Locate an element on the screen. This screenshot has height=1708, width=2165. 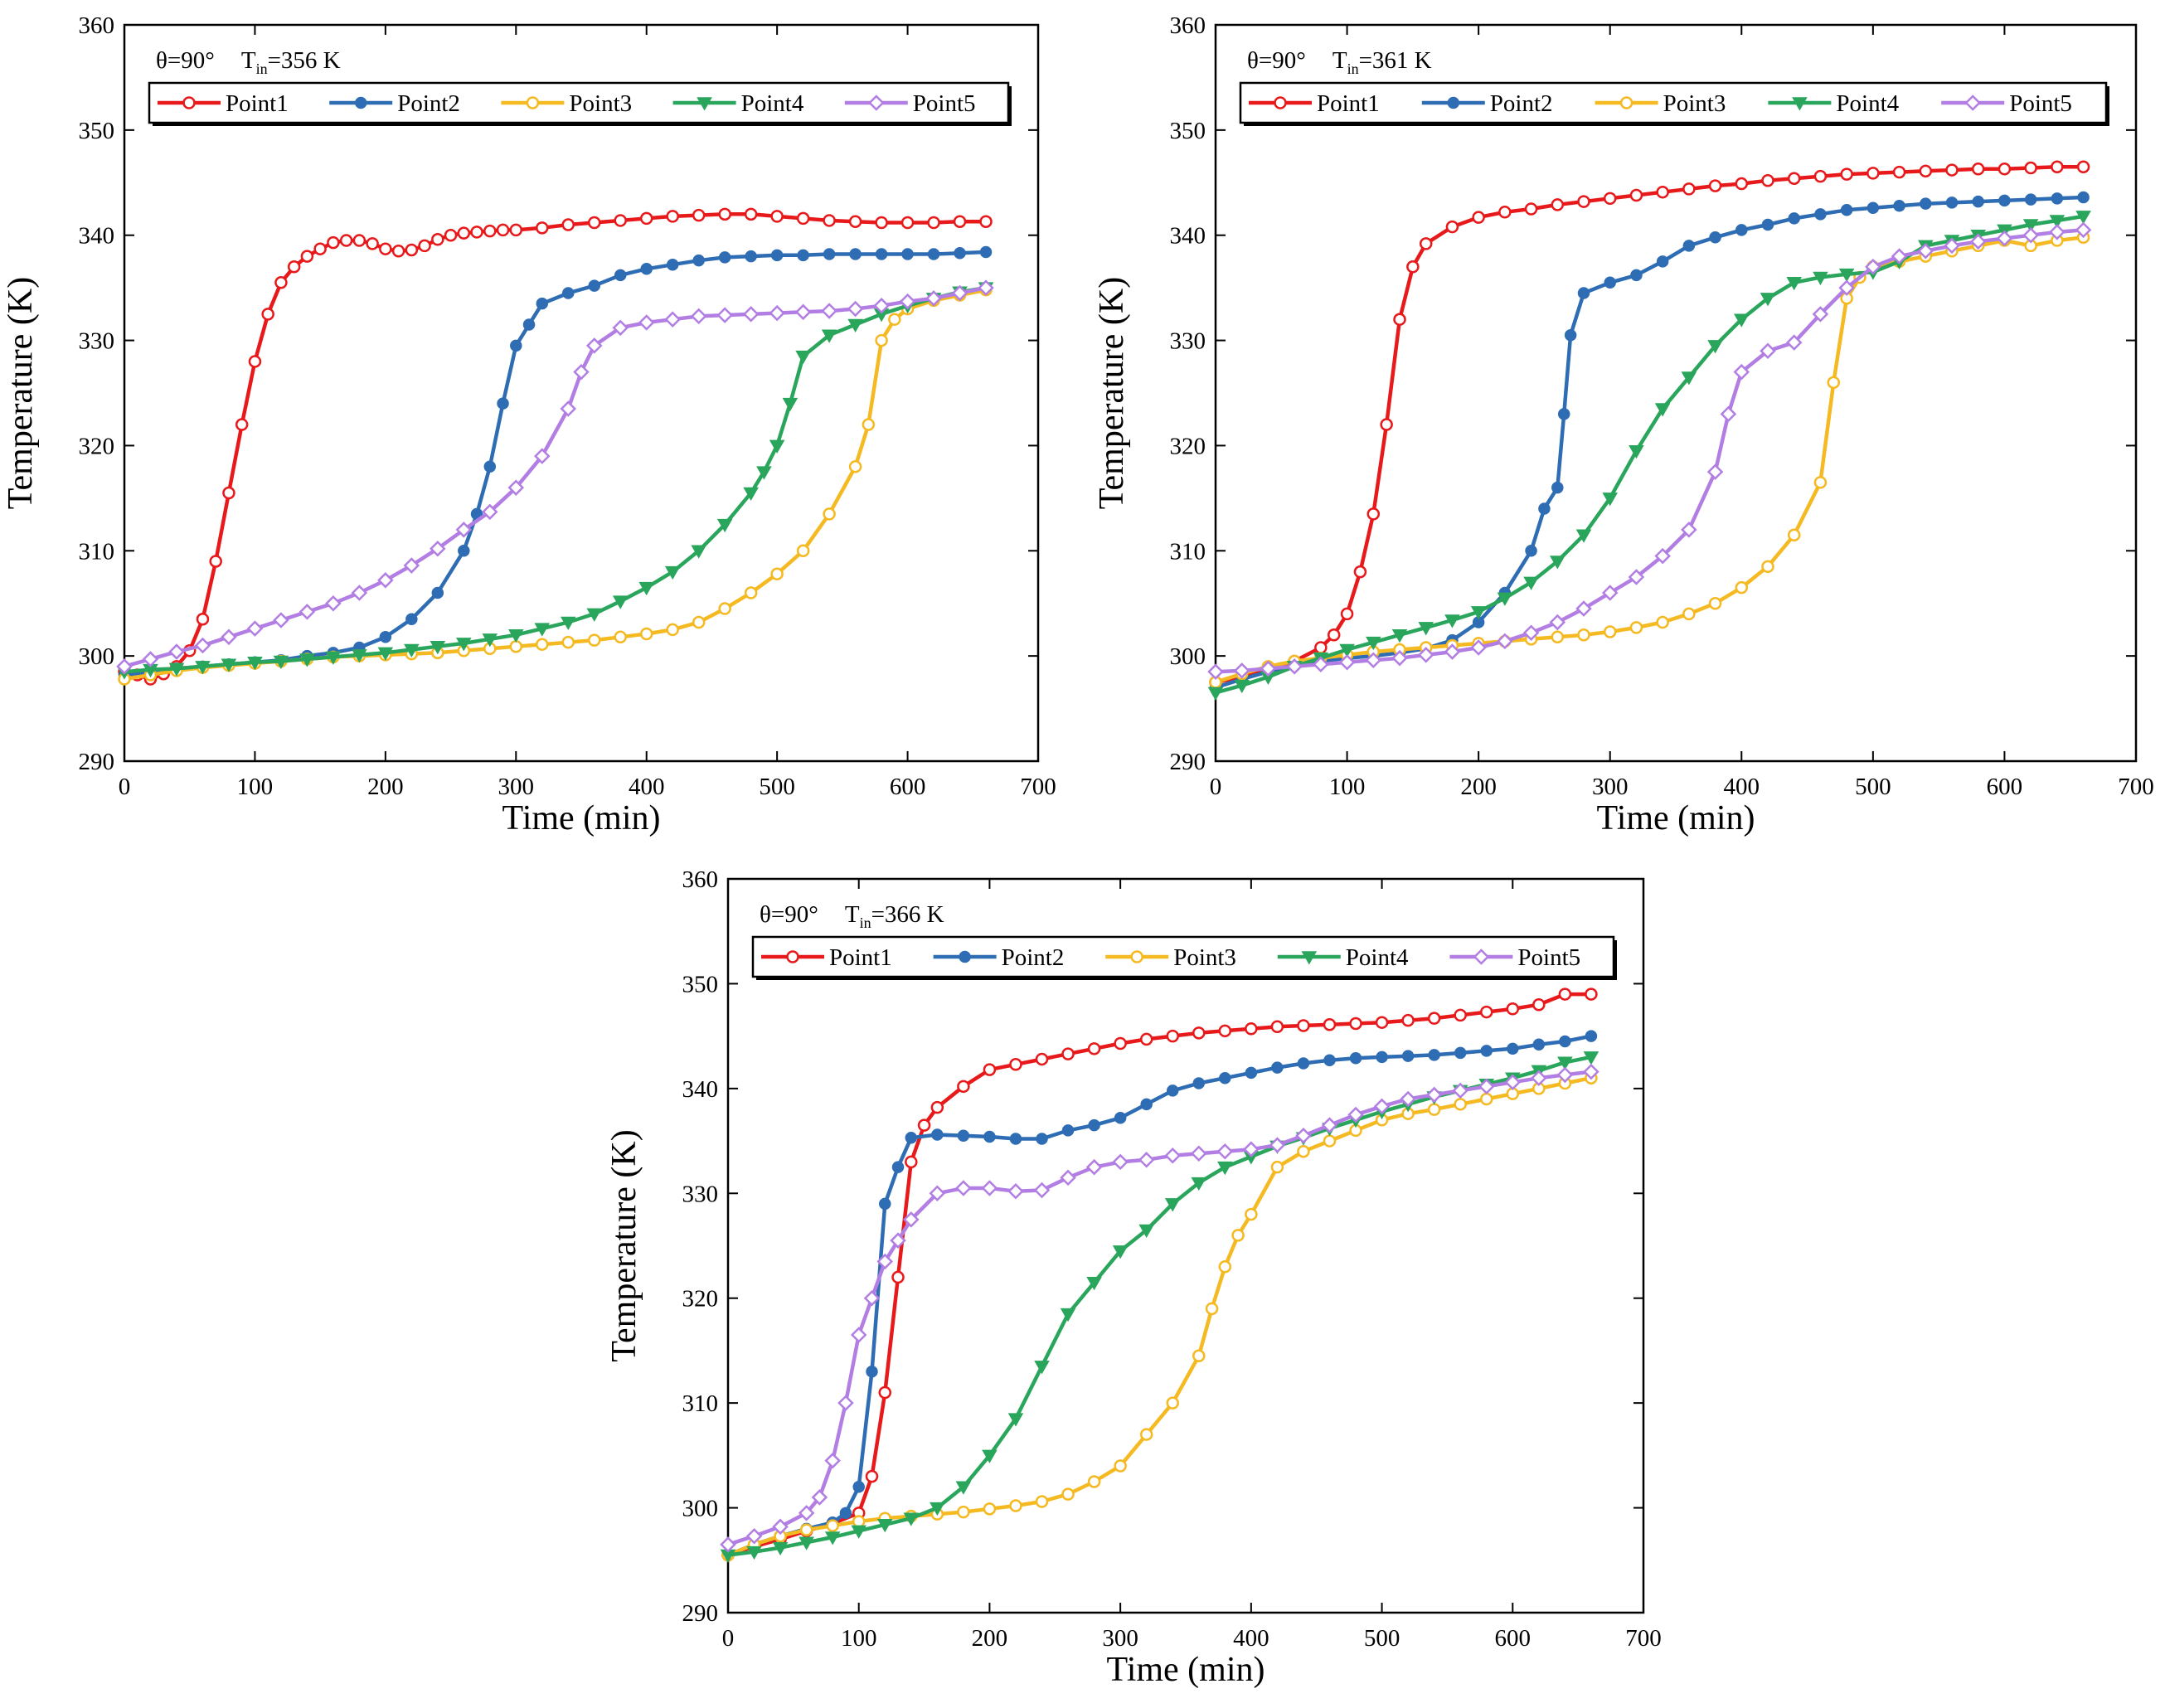
legend-label: Point4 is located at coordinates (1377, 957).